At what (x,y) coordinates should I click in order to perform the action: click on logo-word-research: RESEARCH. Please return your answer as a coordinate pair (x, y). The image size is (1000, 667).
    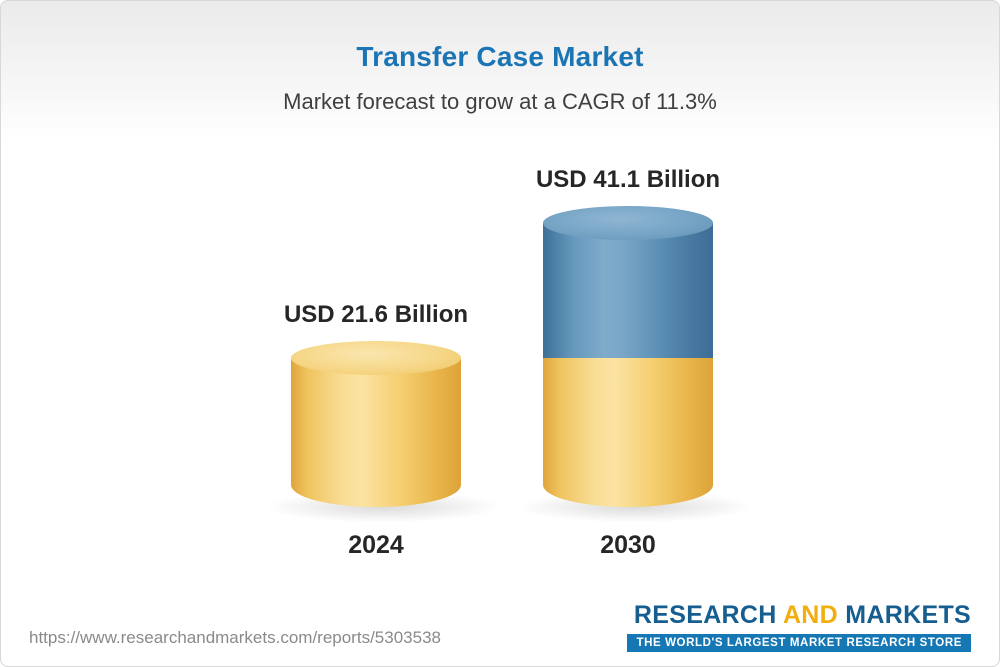
    Looking at the image, I should click on (705, 615).